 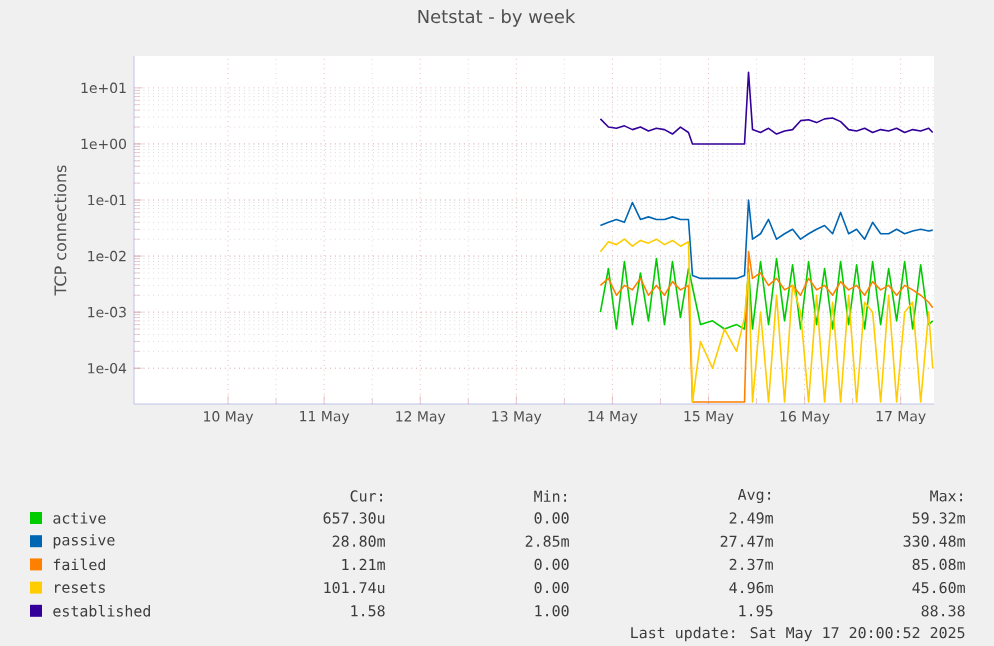 I want to click on line-series, so click(x=766, y=293).